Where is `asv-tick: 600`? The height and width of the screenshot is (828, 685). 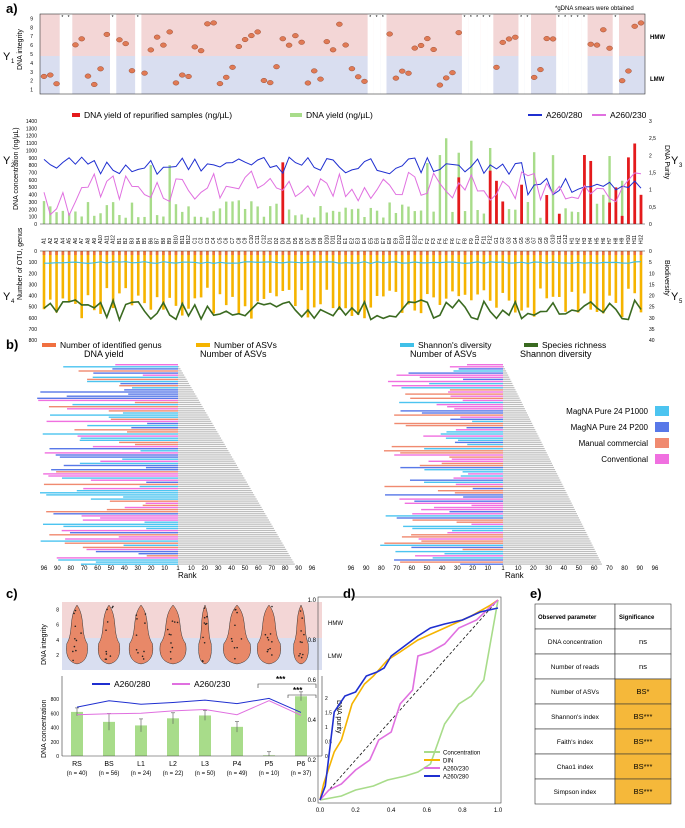 asv-tick: 600 is located at coordinates (33, 319).